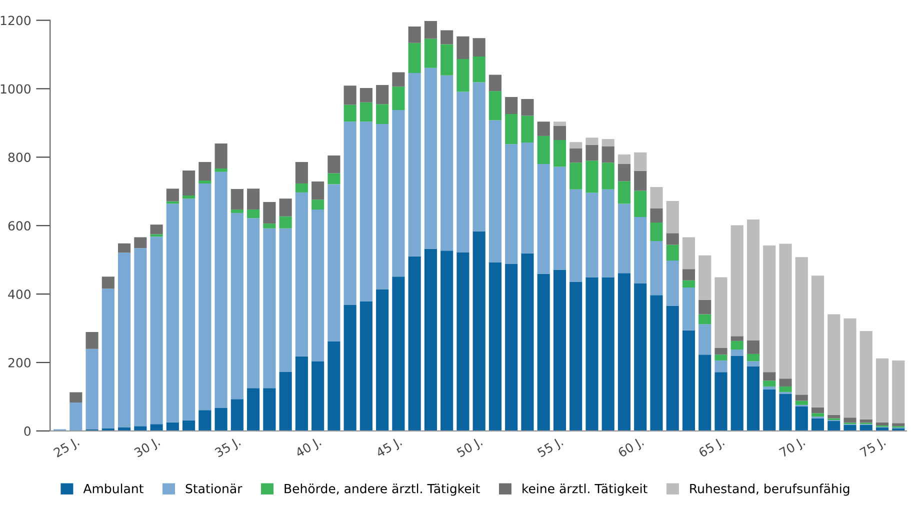  Describe the element at coordinates (148, 448) in the screenshot. I see `x-tick-label: 30 J.` at that location.